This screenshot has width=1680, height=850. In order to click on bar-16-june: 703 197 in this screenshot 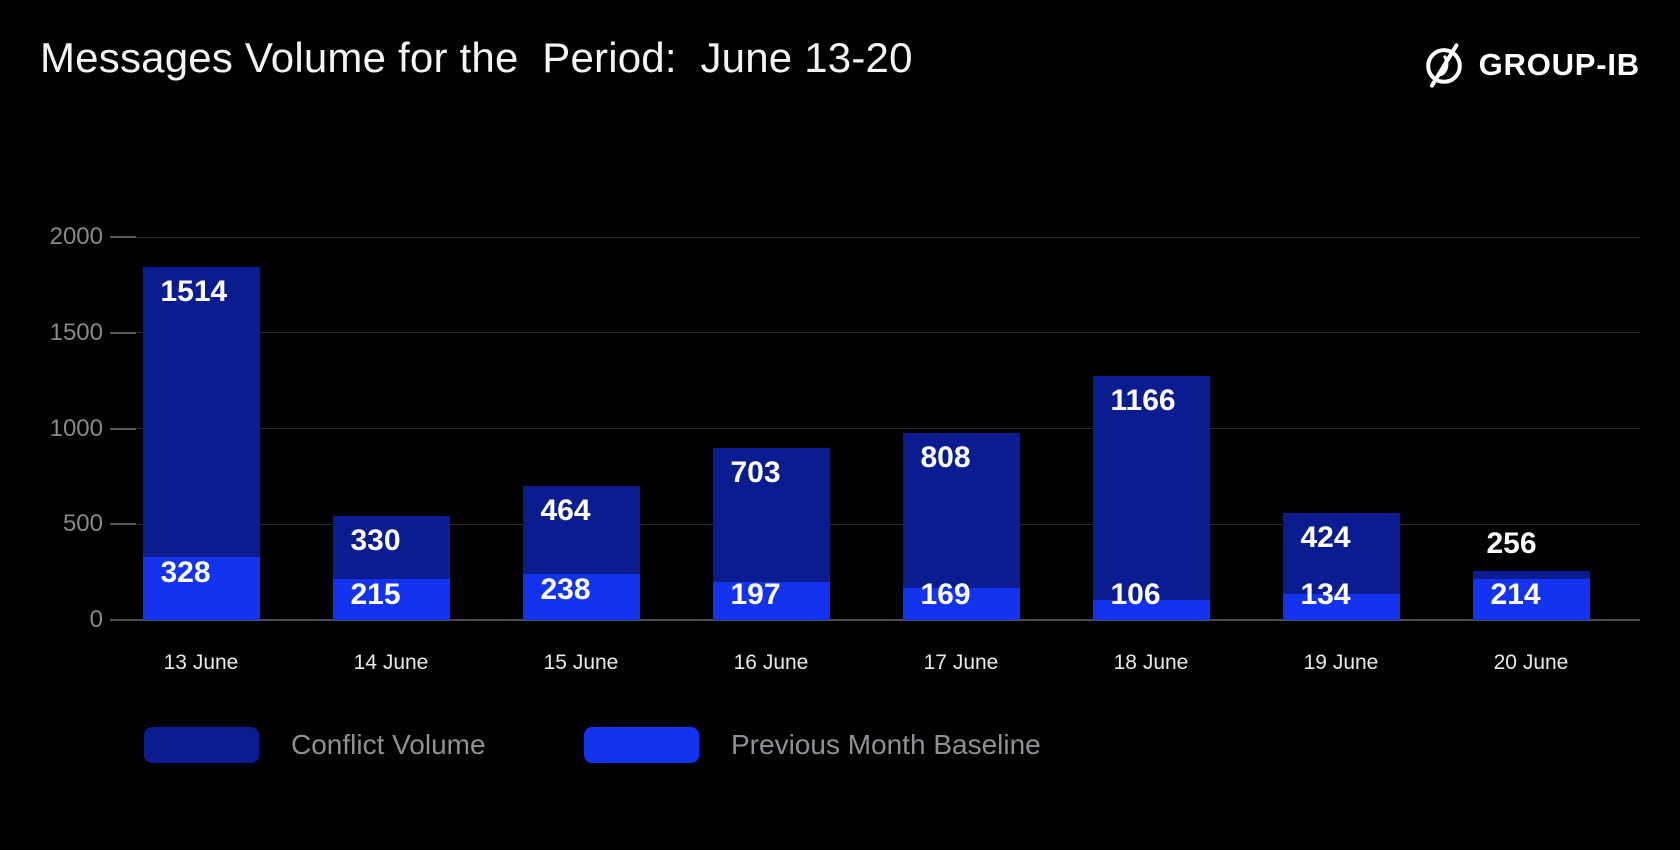, I will do `click(771, 533)`.